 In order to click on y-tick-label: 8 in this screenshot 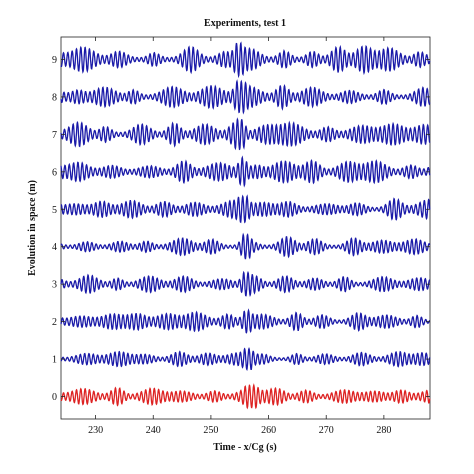, I will do `click(54, 97)`.